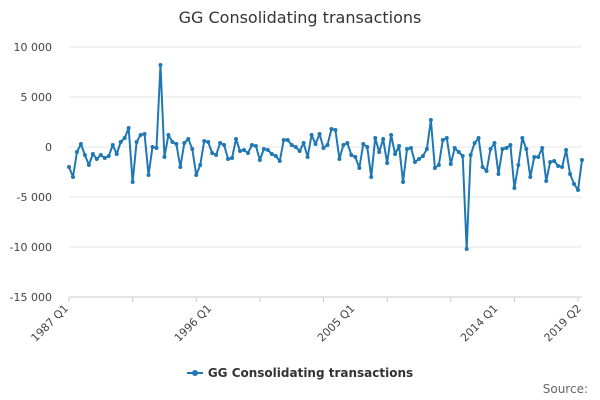  I want to click on x-tick-label: 2014 Q1, so click(479, 323).